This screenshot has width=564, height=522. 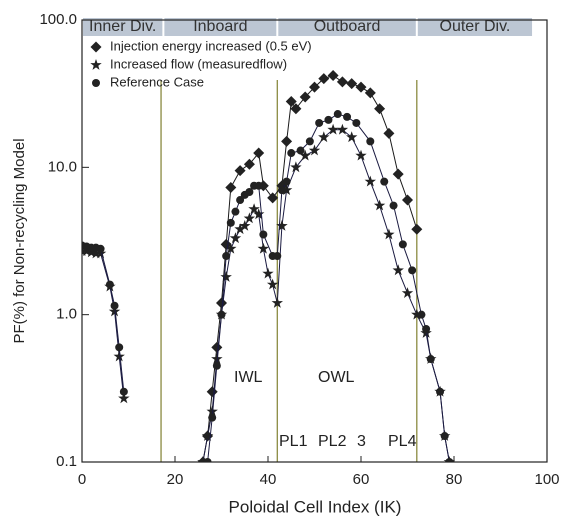 I want to click on annotation: IWL, so click(x=248, y=377).